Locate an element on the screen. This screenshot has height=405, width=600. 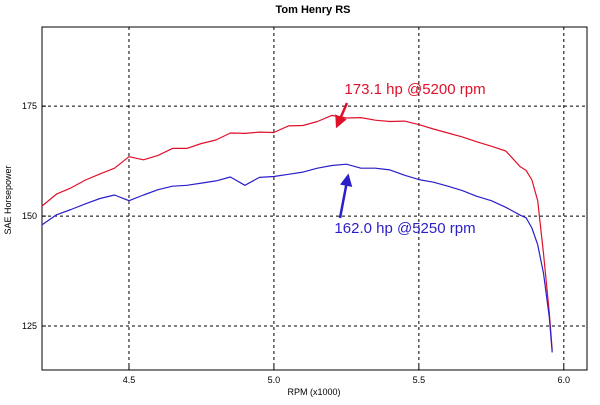
peak-label-blue: 162.0 hp @5250 rpm is located at coordinates (404, 228).